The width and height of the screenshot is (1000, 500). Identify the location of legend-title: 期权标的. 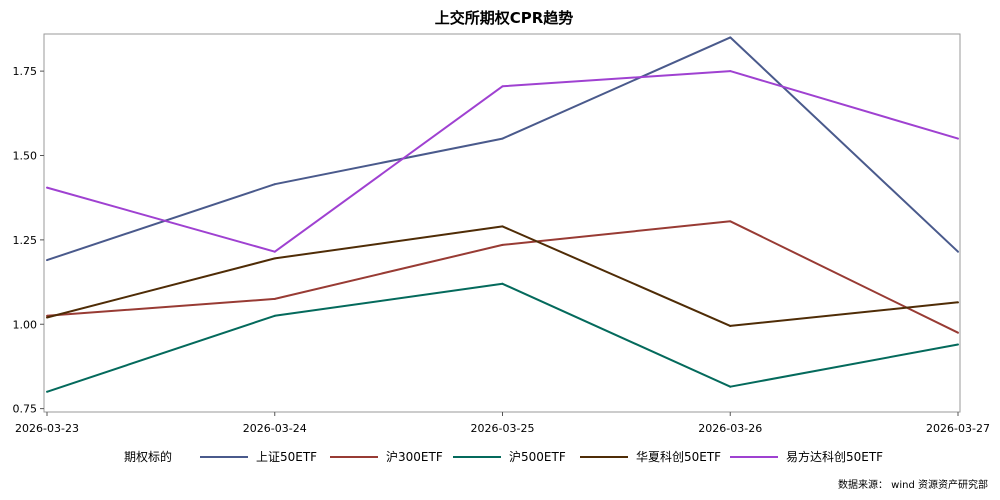
(148, 456).